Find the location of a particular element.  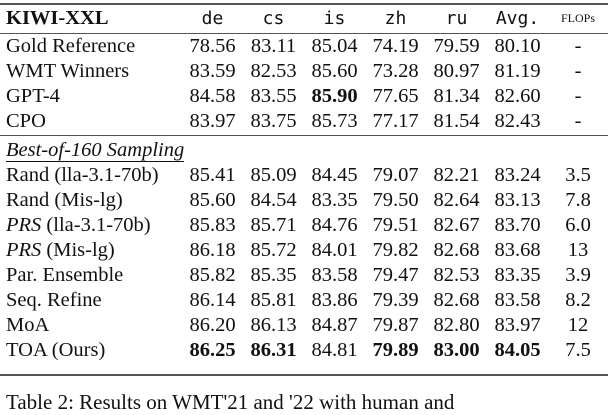

cell-zh: 77.65 is located at coordinates (395, 96).